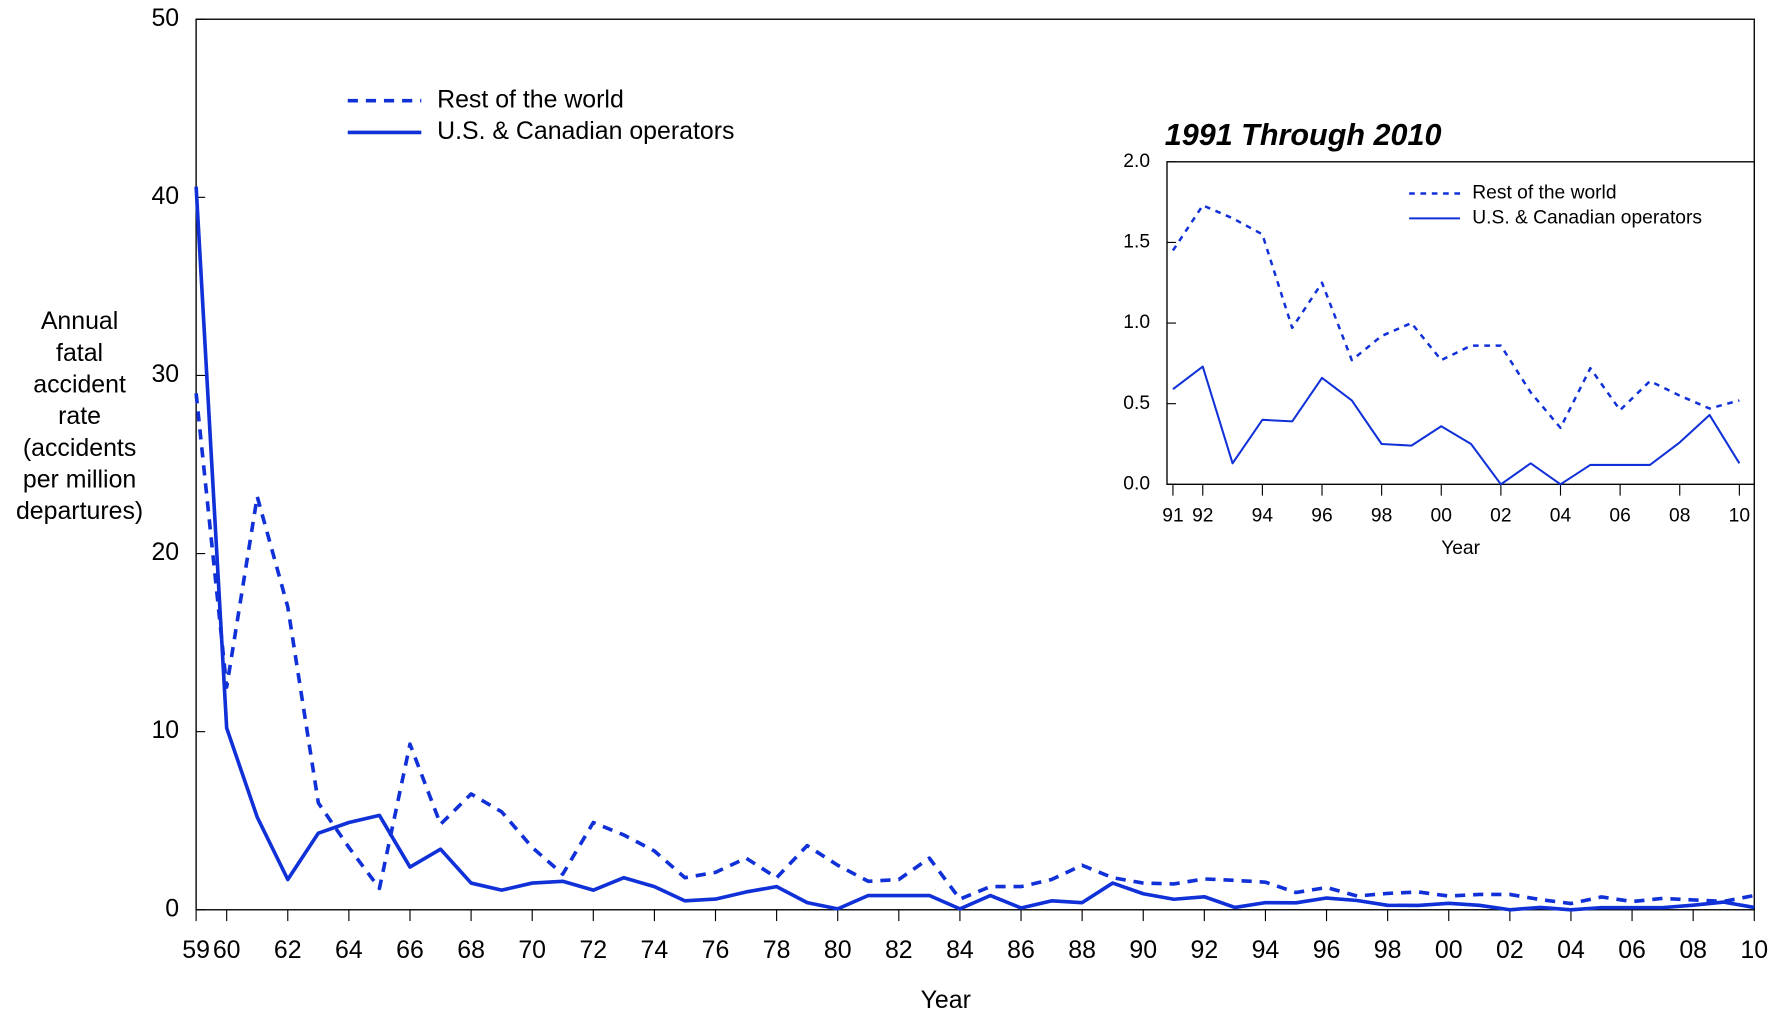 This screenshot has height=1015, width=1775. What do you see at coordinates (79, 384) in the screenshot?
I see `y-axis-label: accident` at bounding box center [79, 384].